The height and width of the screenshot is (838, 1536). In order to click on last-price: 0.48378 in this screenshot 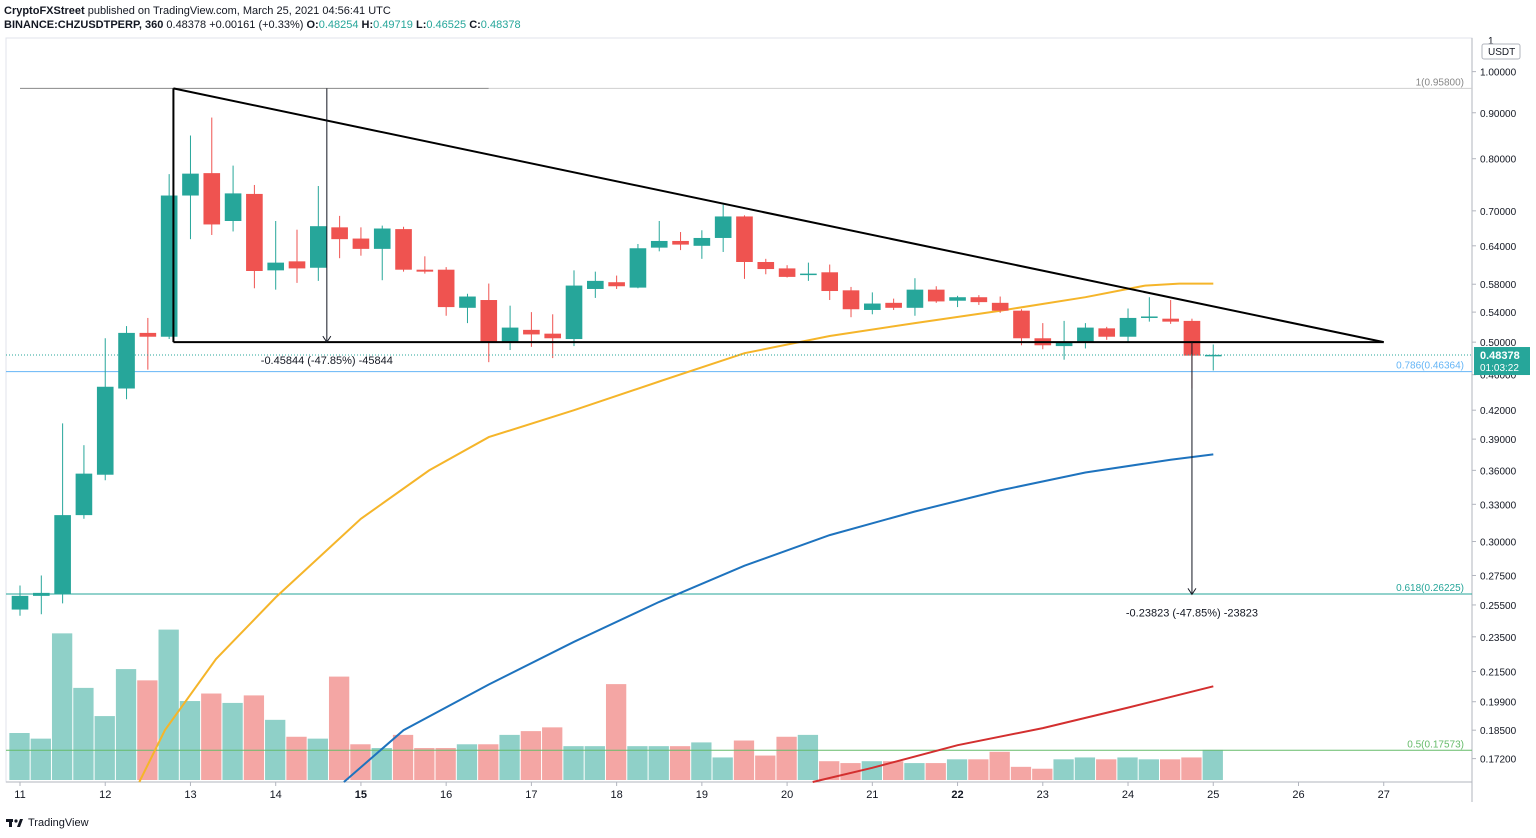, I will do `click(186, 25)`.